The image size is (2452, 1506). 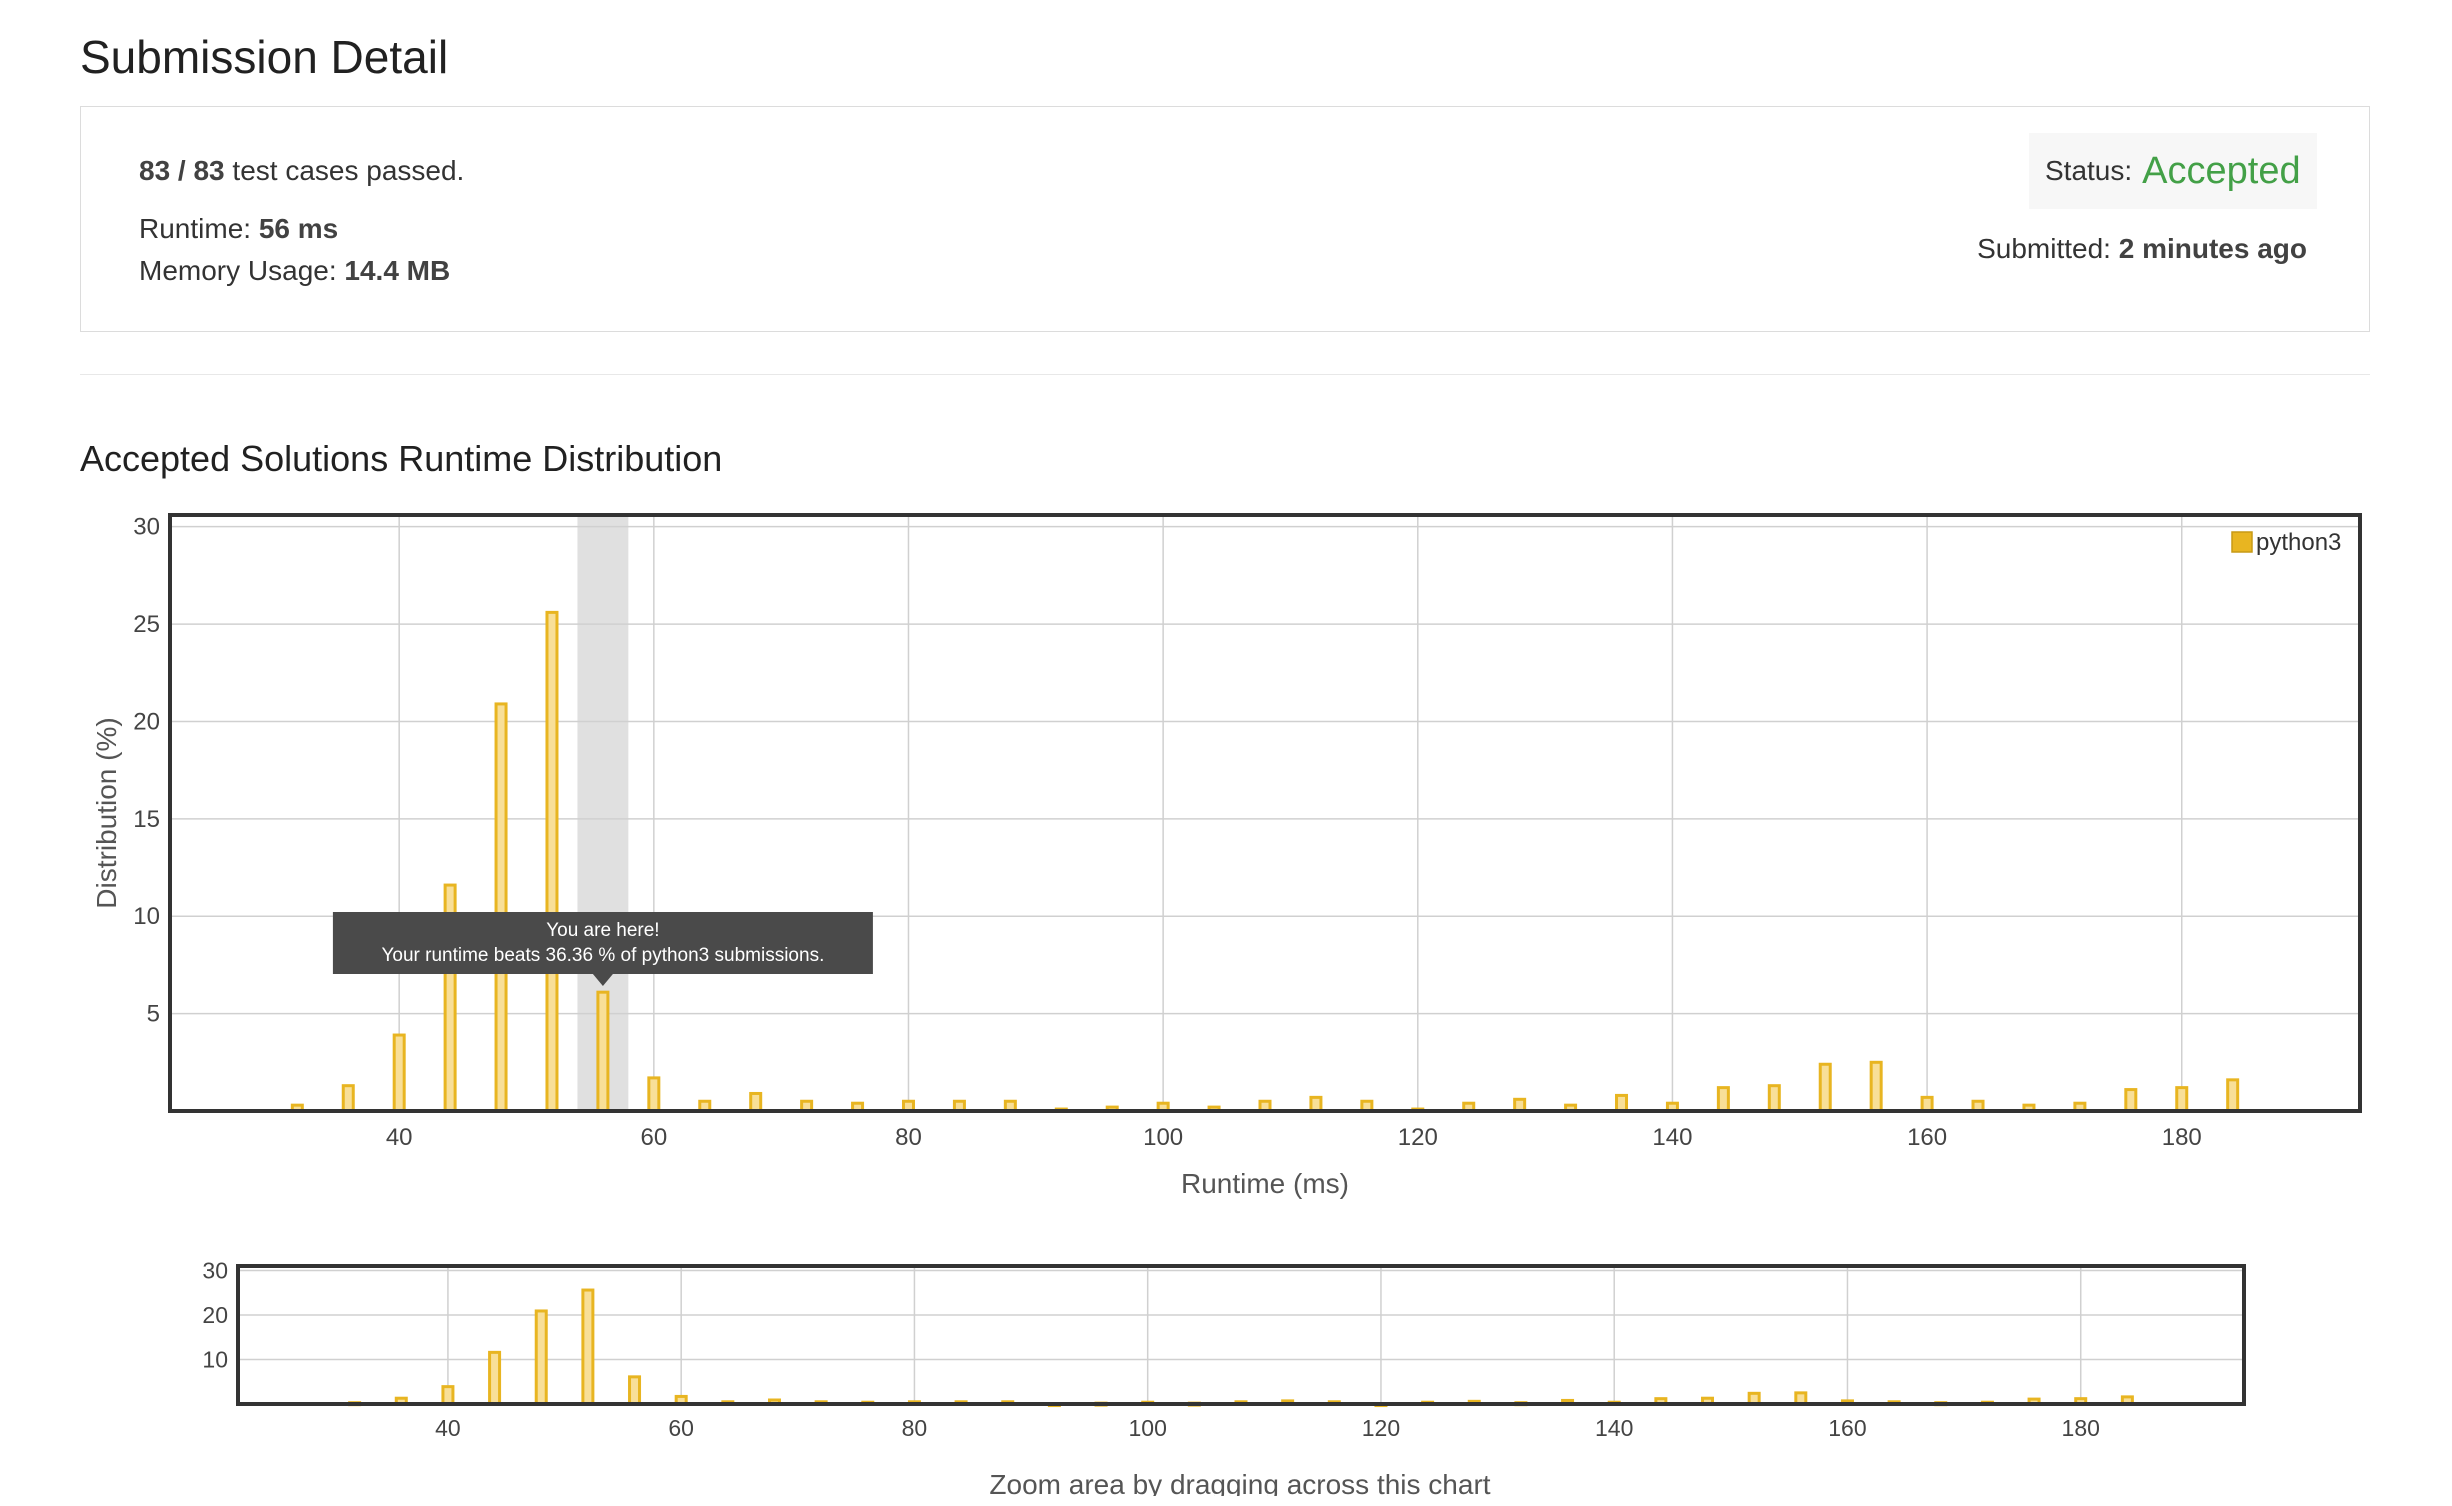 I want to click on submitted-row: Submitted: 2 minutes ago, so click(x=2142, y=249).